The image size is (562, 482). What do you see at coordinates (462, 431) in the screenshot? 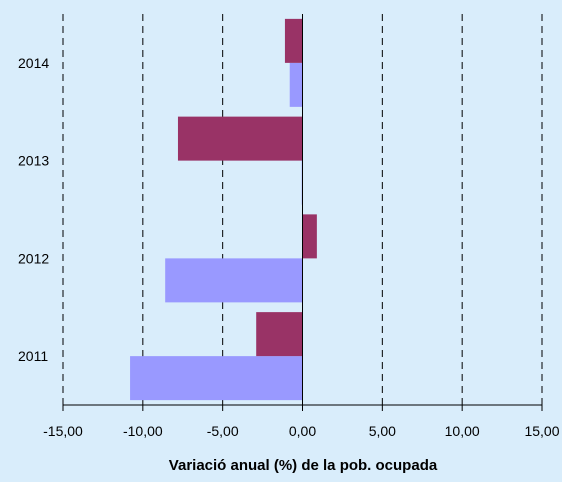
I see `x-tick-label: 10,00` at bounding box center [462, 431].